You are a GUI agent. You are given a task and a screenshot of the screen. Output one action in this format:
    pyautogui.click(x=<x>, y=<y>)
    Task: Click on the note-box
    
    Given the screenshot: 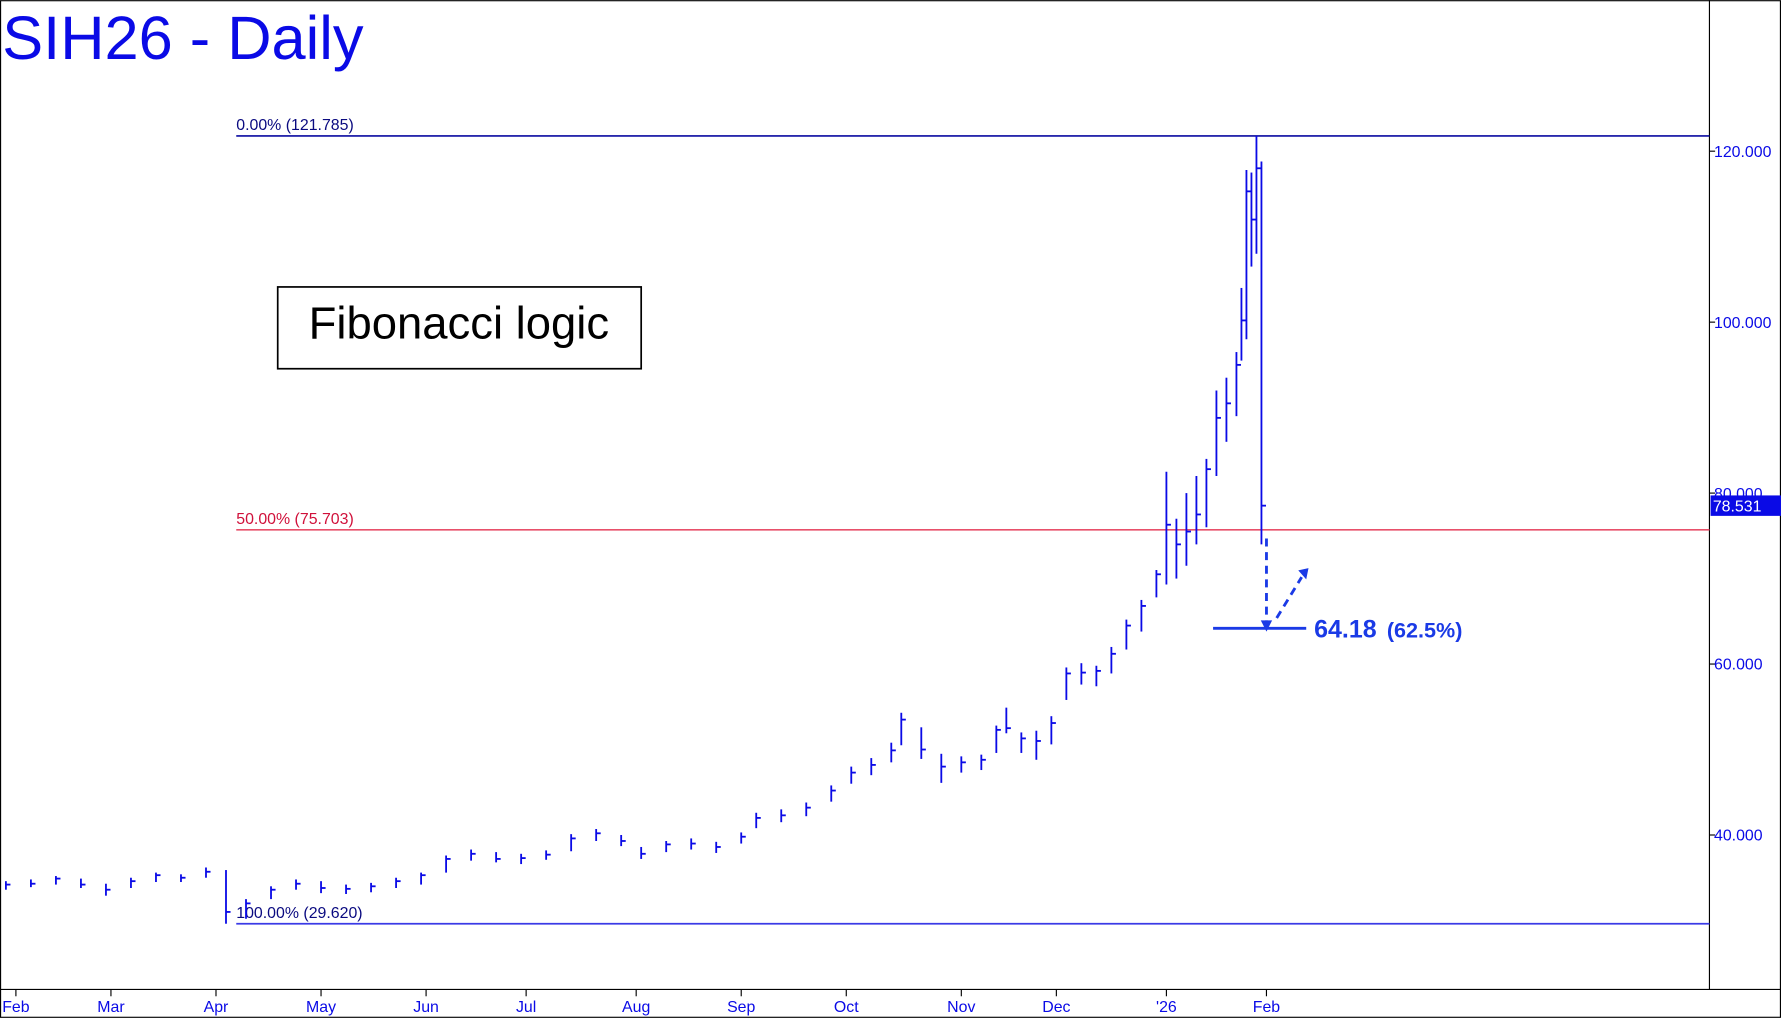 What is the action you would take?
    pyautogui.click(x=459, y=328)
    